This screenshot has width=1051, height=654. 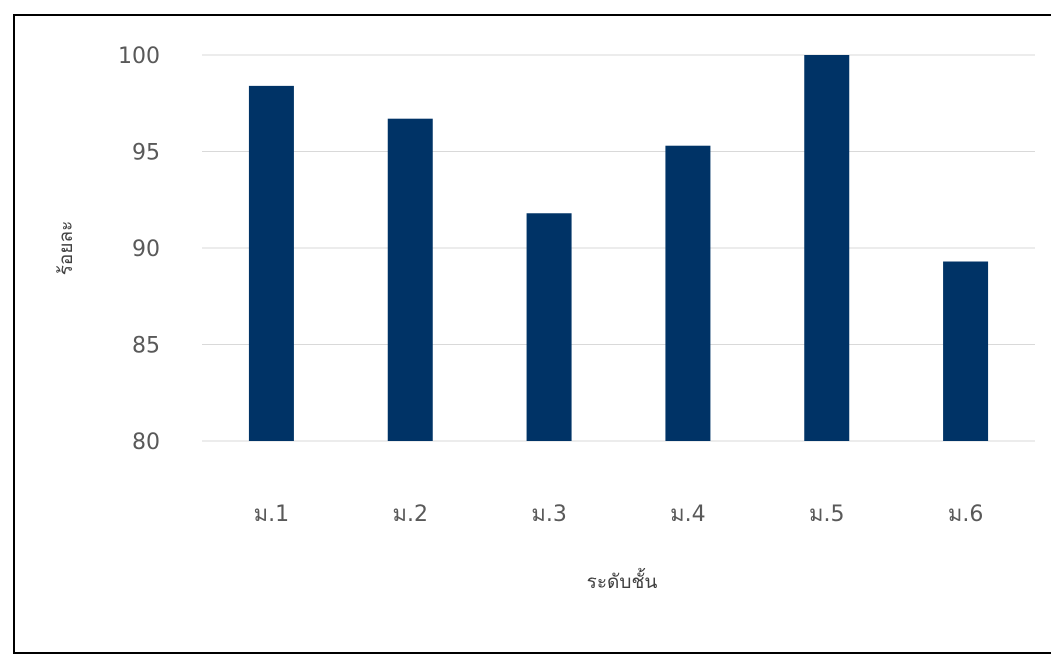 I want to click on x-tick-label: ม.1, so click(x=272, y=514).